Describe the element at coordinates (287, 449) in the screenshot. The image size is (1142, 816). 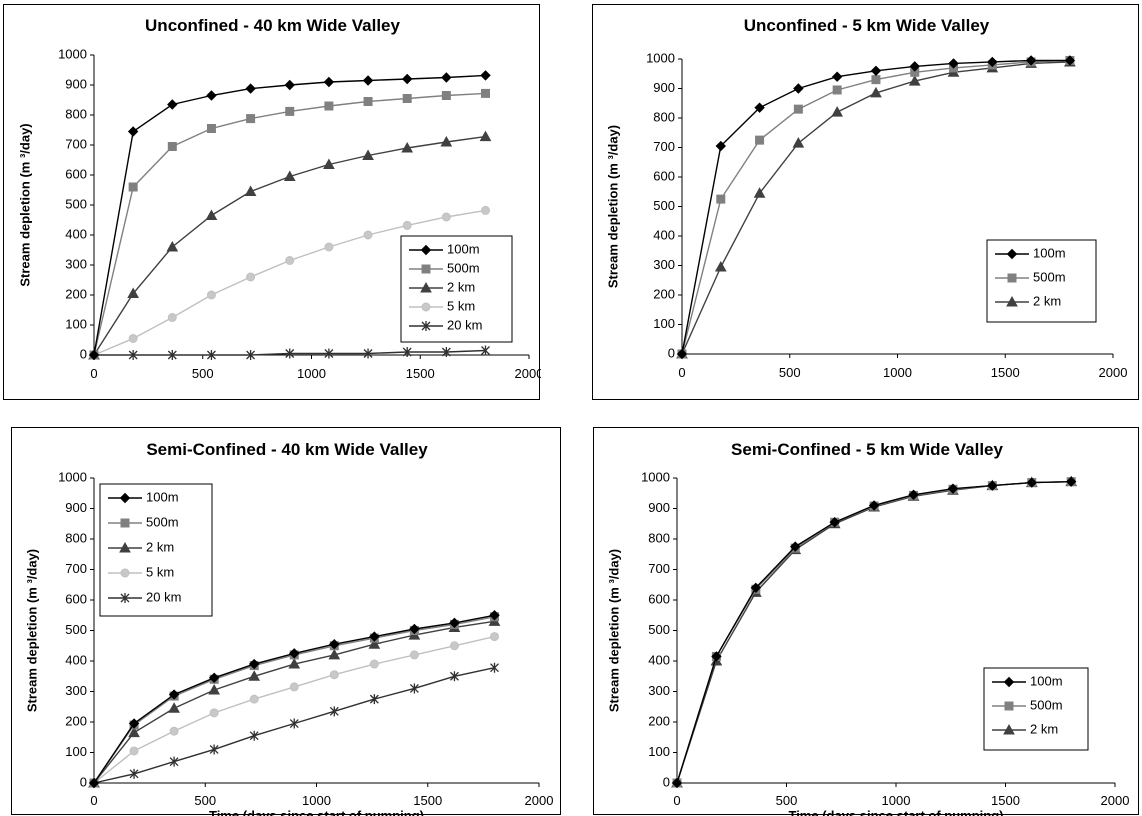
I see `chart-title: Semi-Confined - 40 km Wide Valley` at that location.